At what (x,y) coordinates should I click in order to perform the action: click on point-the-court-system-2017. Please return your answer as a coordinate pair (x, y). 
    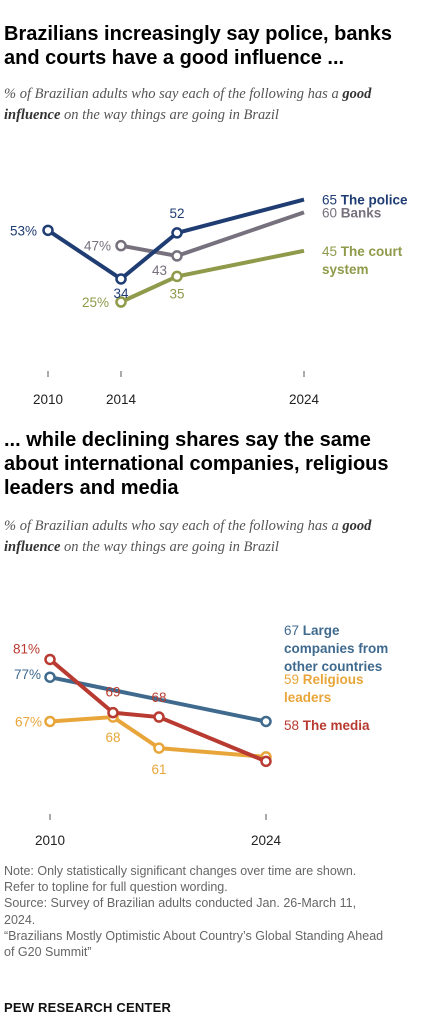
    Looking at the image, I should click on (177, 276).